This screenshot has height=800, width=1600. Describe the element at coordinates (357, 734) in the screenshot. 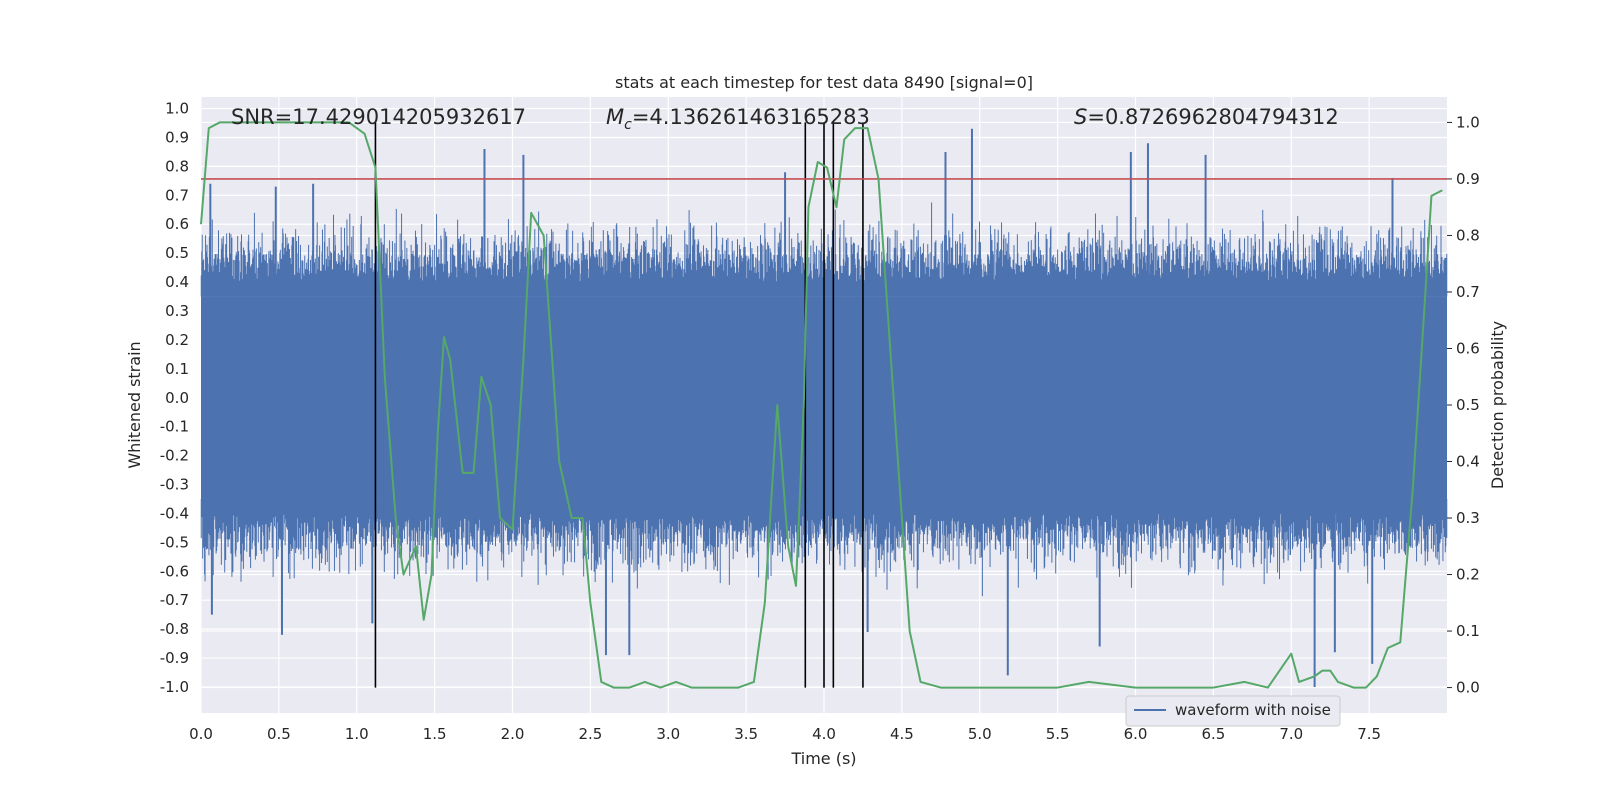

I see `x-tick-label: 1.0` at that location.